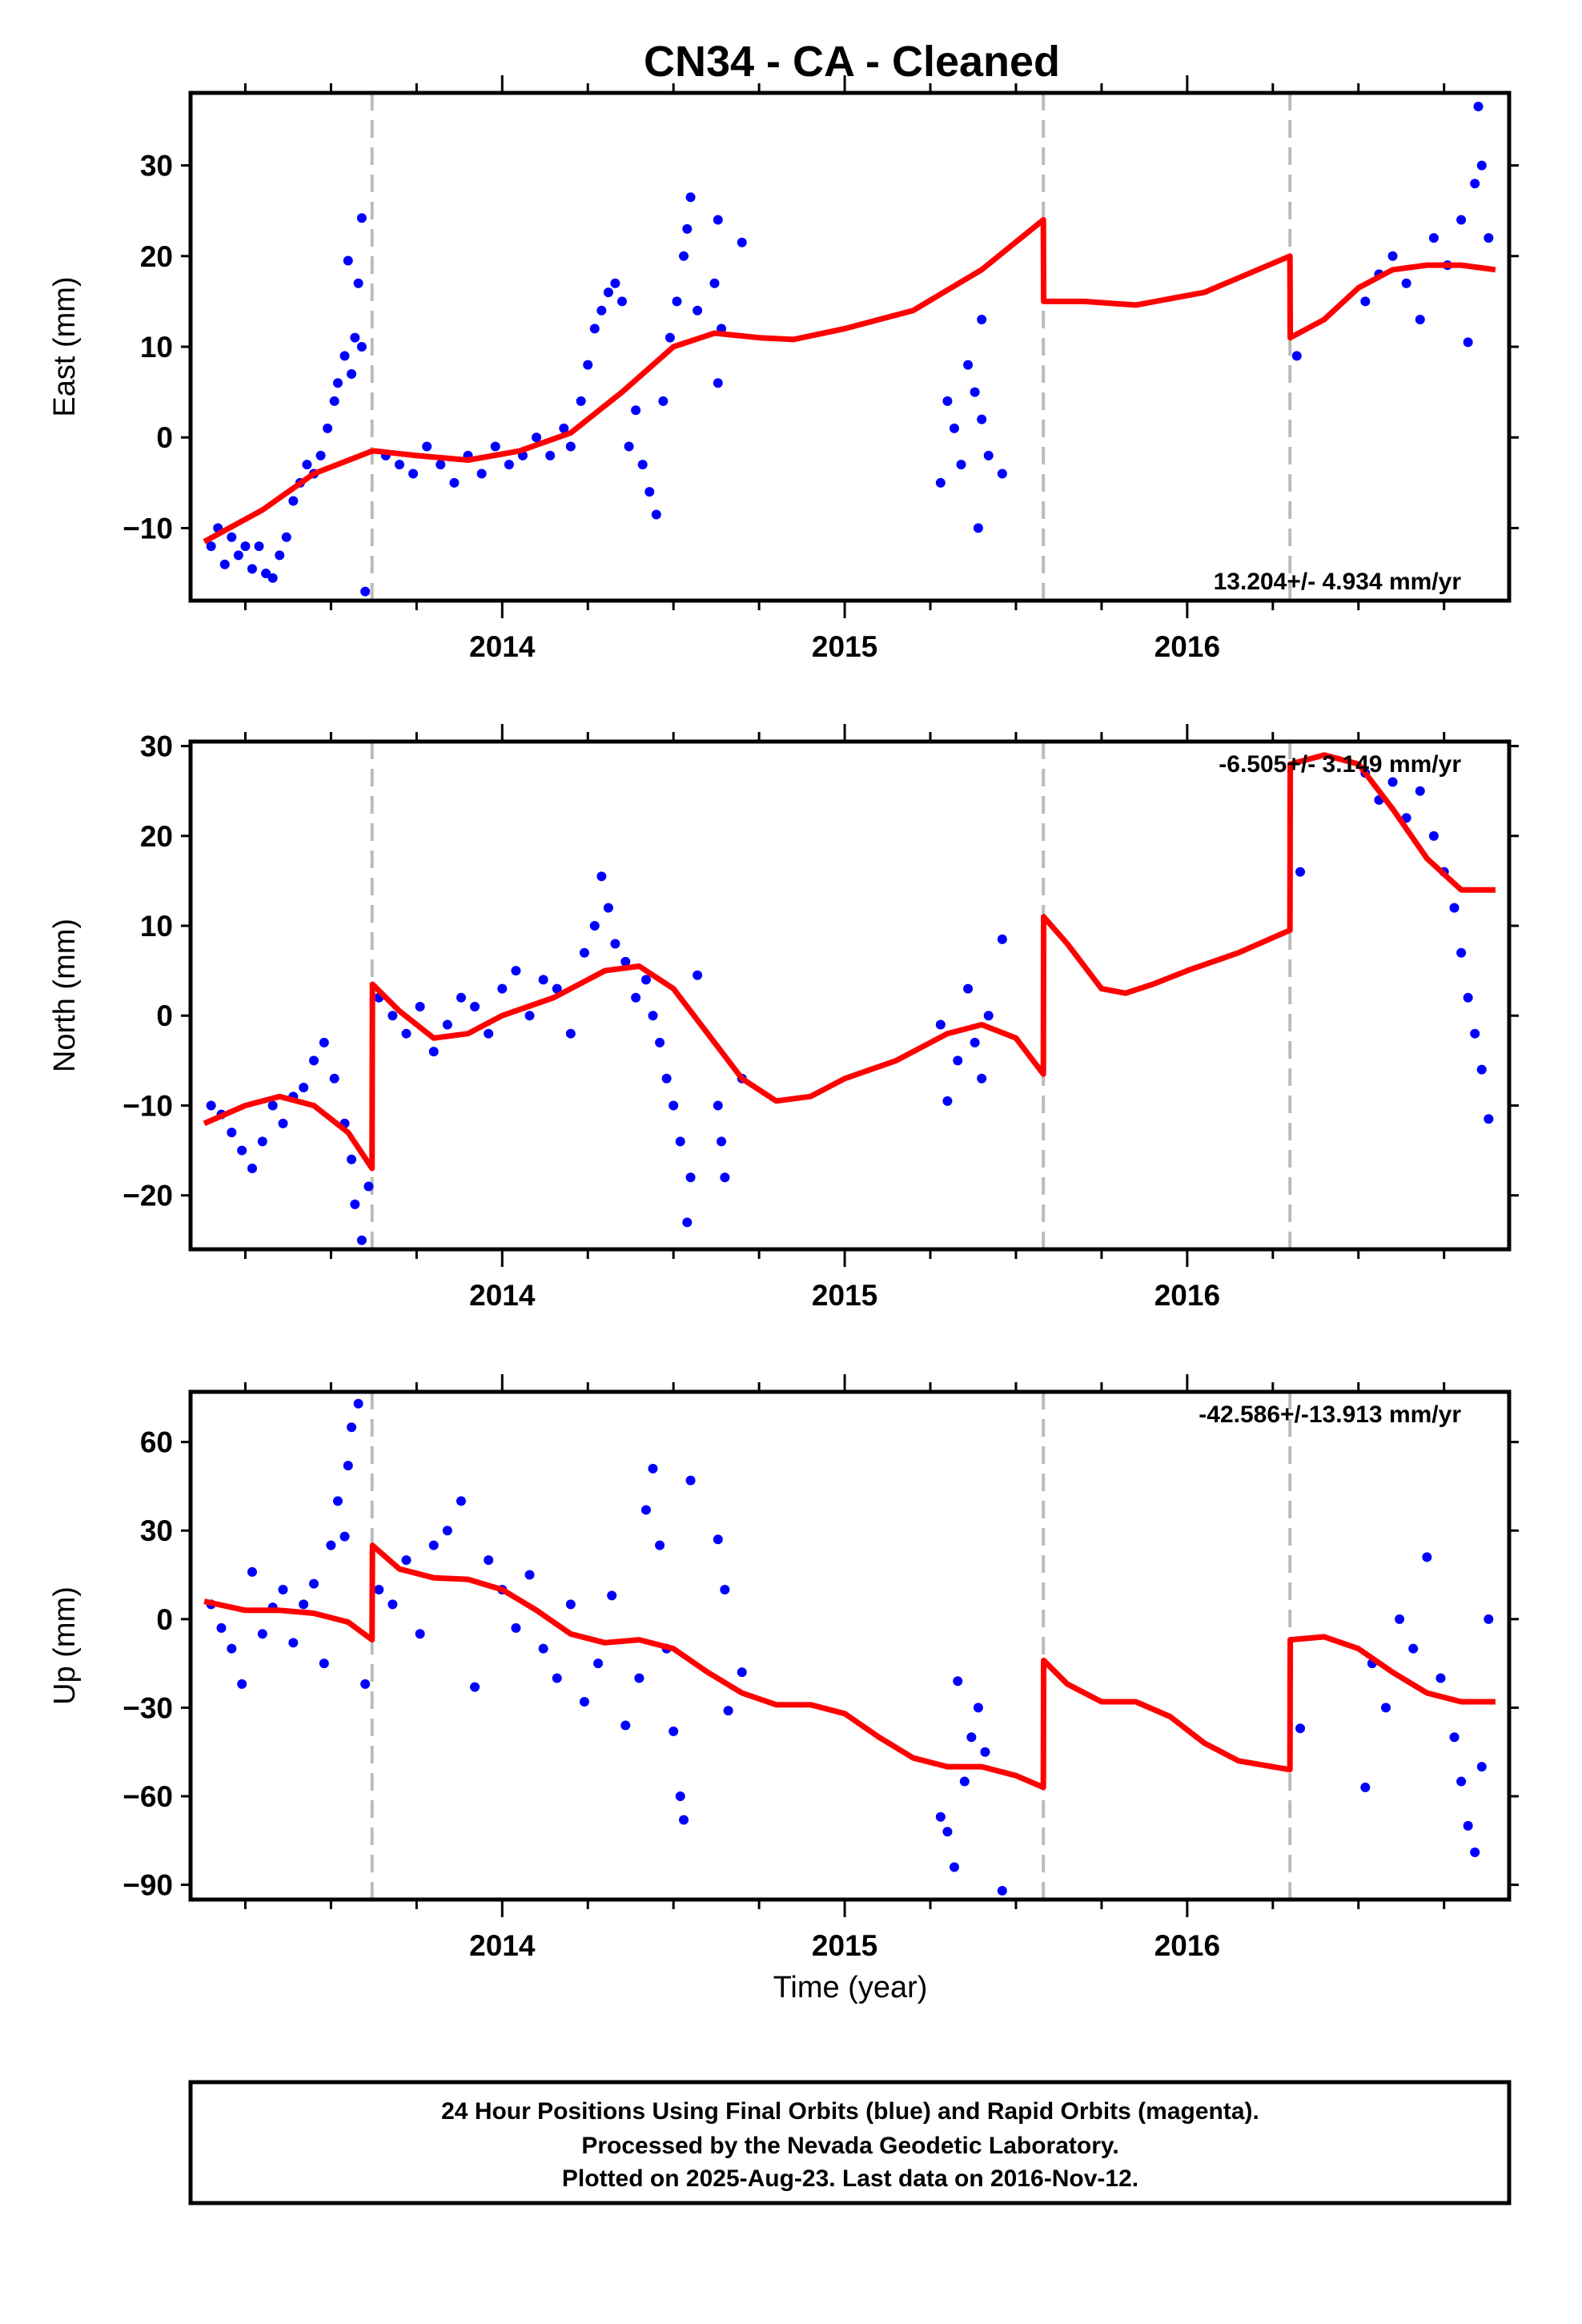 This screenshot has width=1582, height=2324. Describe the element at coordinates (147, 1196) in the screenshot. I see `y-tick-label: −20` at that location.